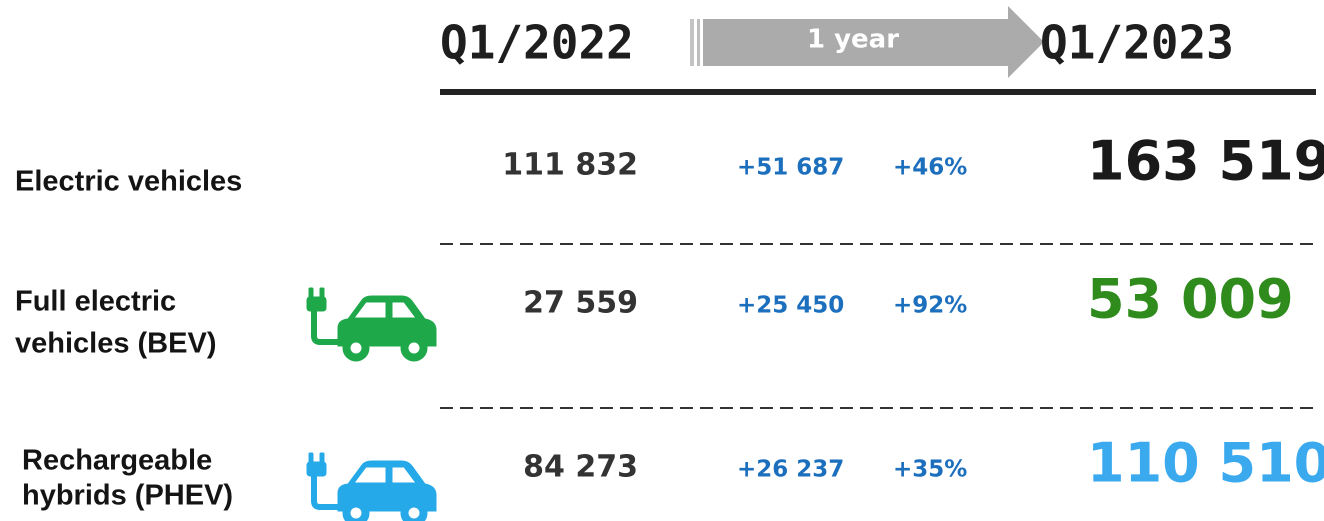 This screenshot has width=1324, height=521. What do you see at coordinates (580, 303) in the screenshot?
I see `start-value: 27 559` at bounding box center [580, 303].